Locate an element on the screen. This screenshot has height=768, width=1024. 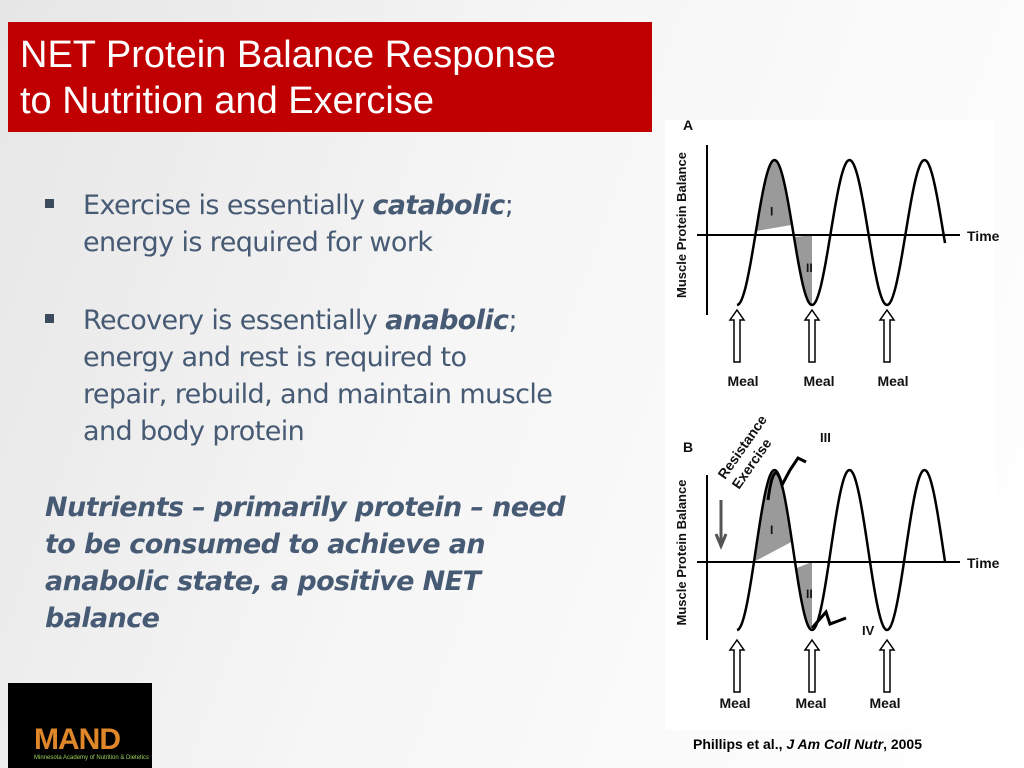
region-label: IV is located at coordinates (868, 630).